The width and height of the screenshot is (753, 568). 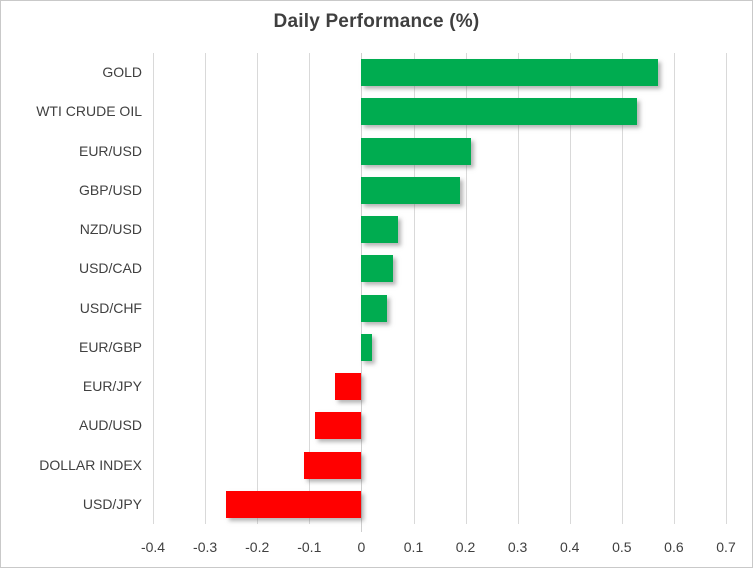 I want to click on x-tick-label: 0.6, so click(x=674, y=547).